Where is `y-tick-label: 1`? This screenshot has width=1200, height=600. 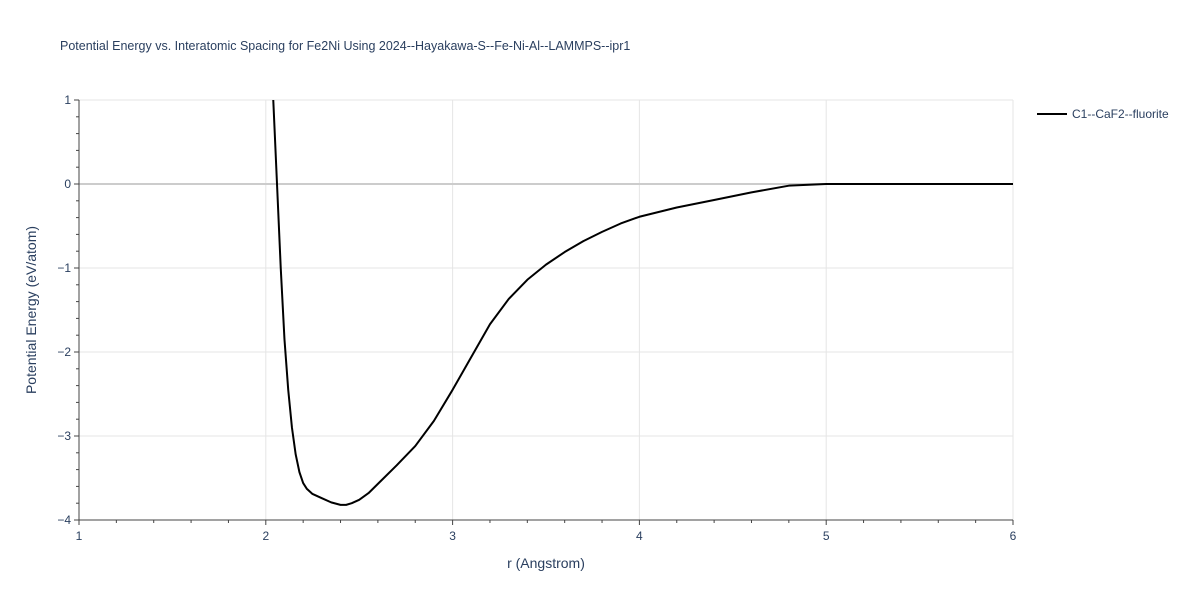
y-tick-label: 1 is located at coordinates (67, 100).